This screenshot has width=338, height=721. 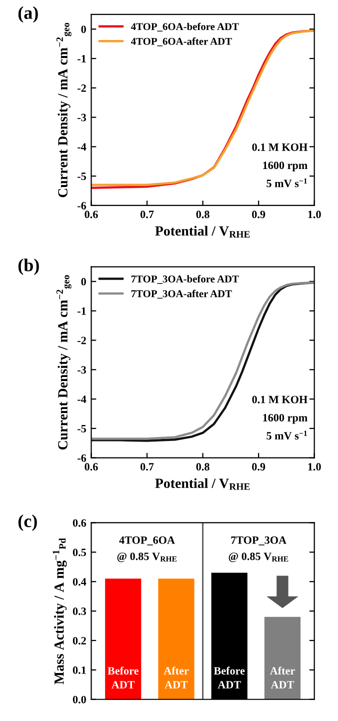 I want to click on y-tick-label: 0.0, so click(x=79, y=700).